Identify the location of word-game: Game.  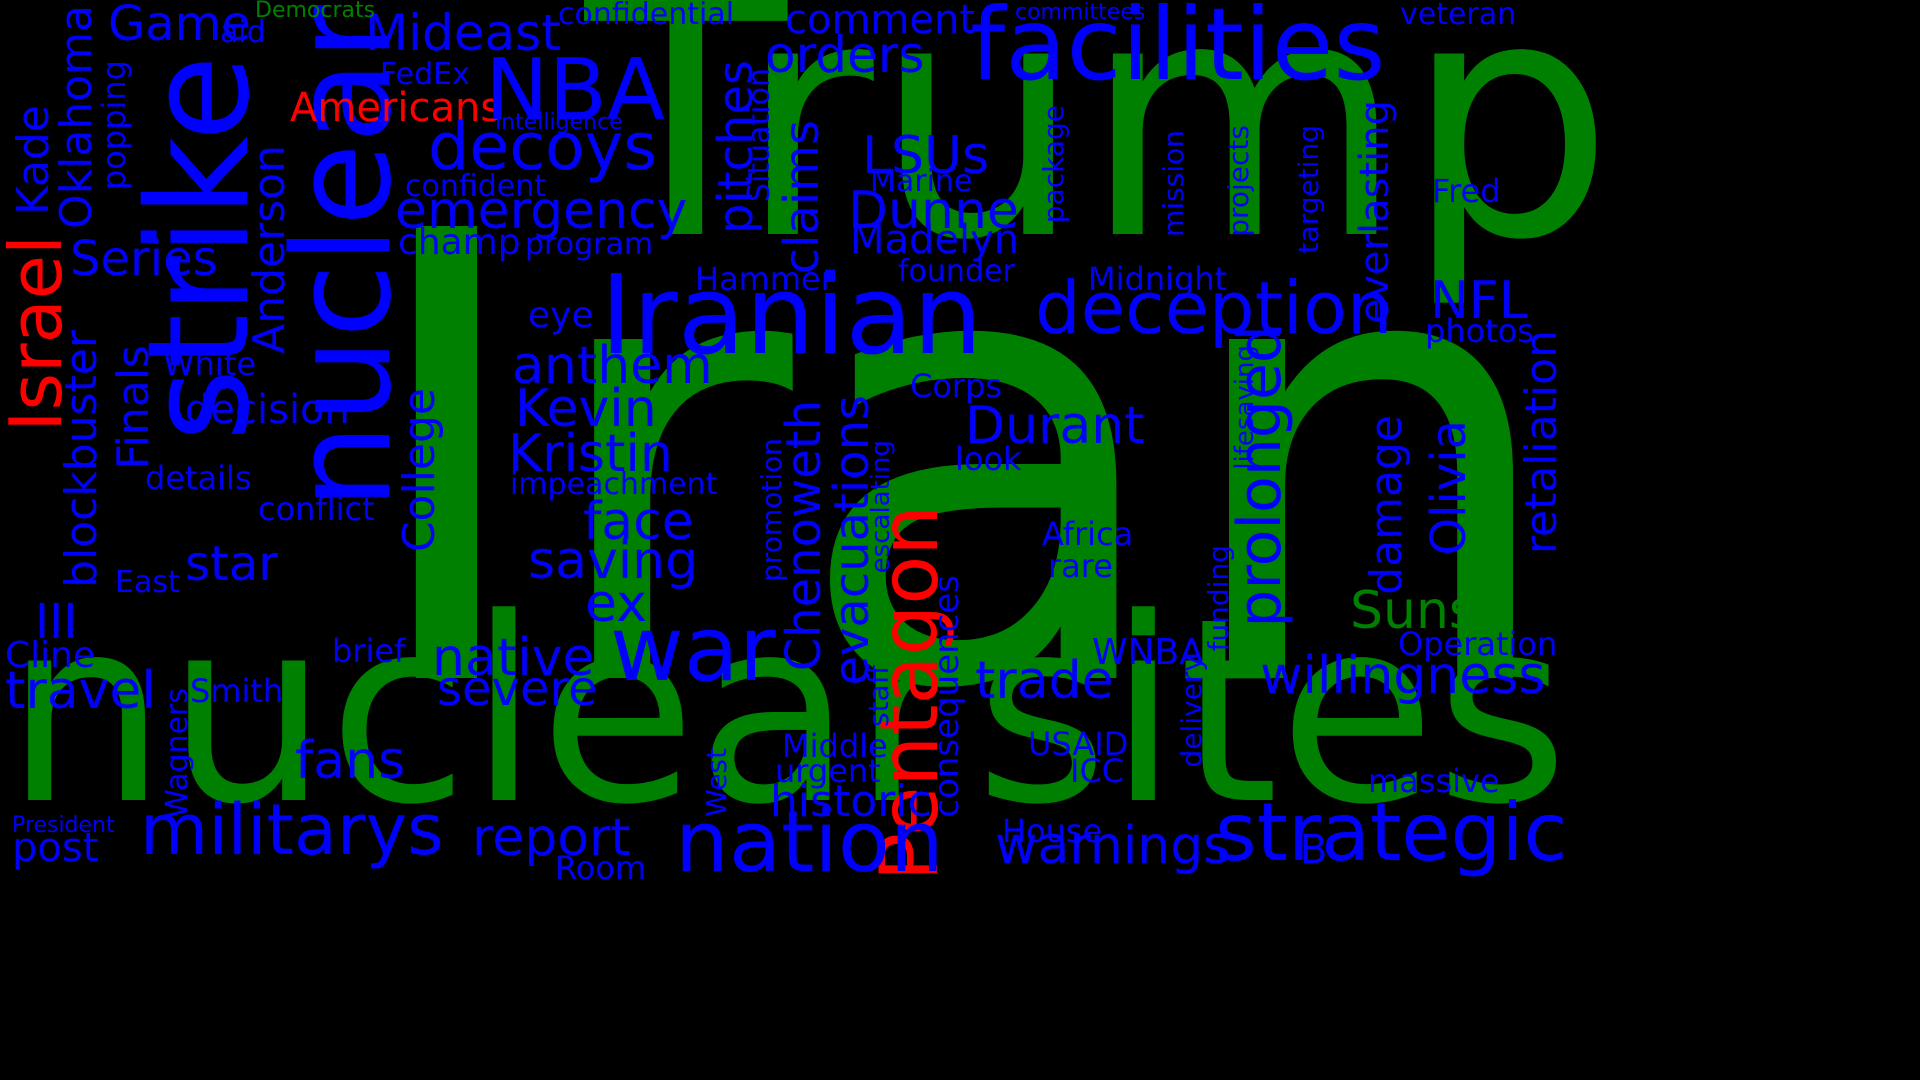
(179, 26).